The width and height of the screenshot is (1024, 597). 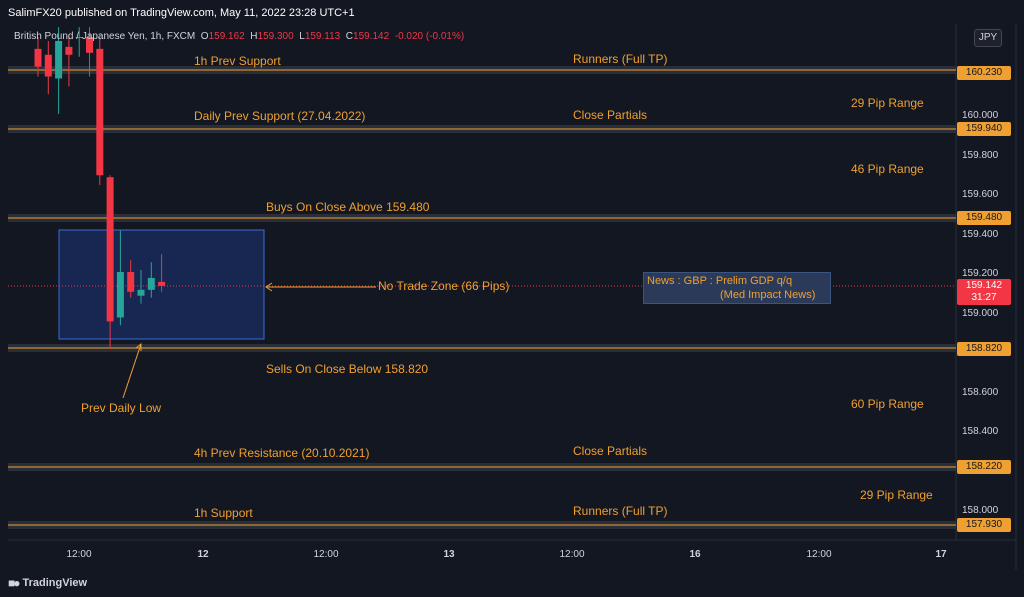 What do you see at coordinates (887, 404) in the screenshot?
I see `annotation-60-pip-range: 60 Pip Range` at bounding box center [887, 404].